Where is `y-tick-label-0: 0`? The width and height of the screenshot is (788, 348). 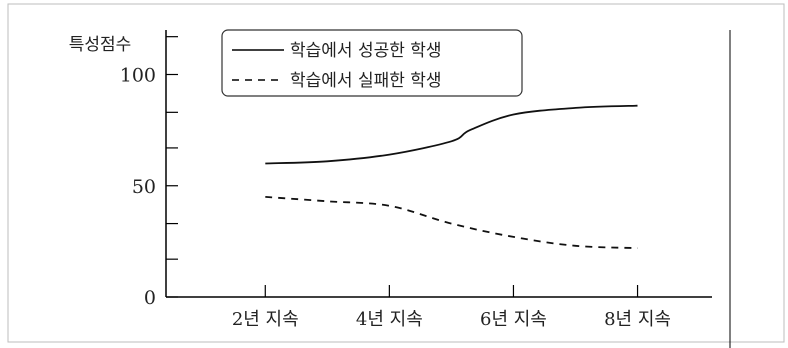 y-tick-label-0: 0 is located at coordinates (150, 298).